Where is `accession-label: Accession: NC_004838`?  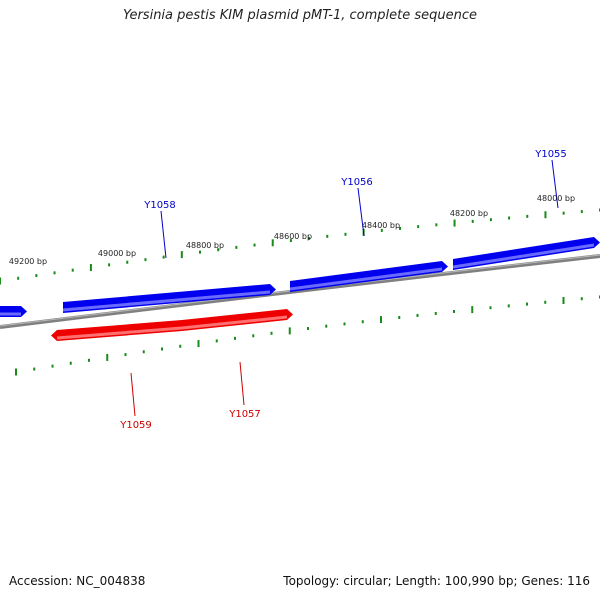
accession-label: Accession: NC_004838 is located at coordinates (77, 581).